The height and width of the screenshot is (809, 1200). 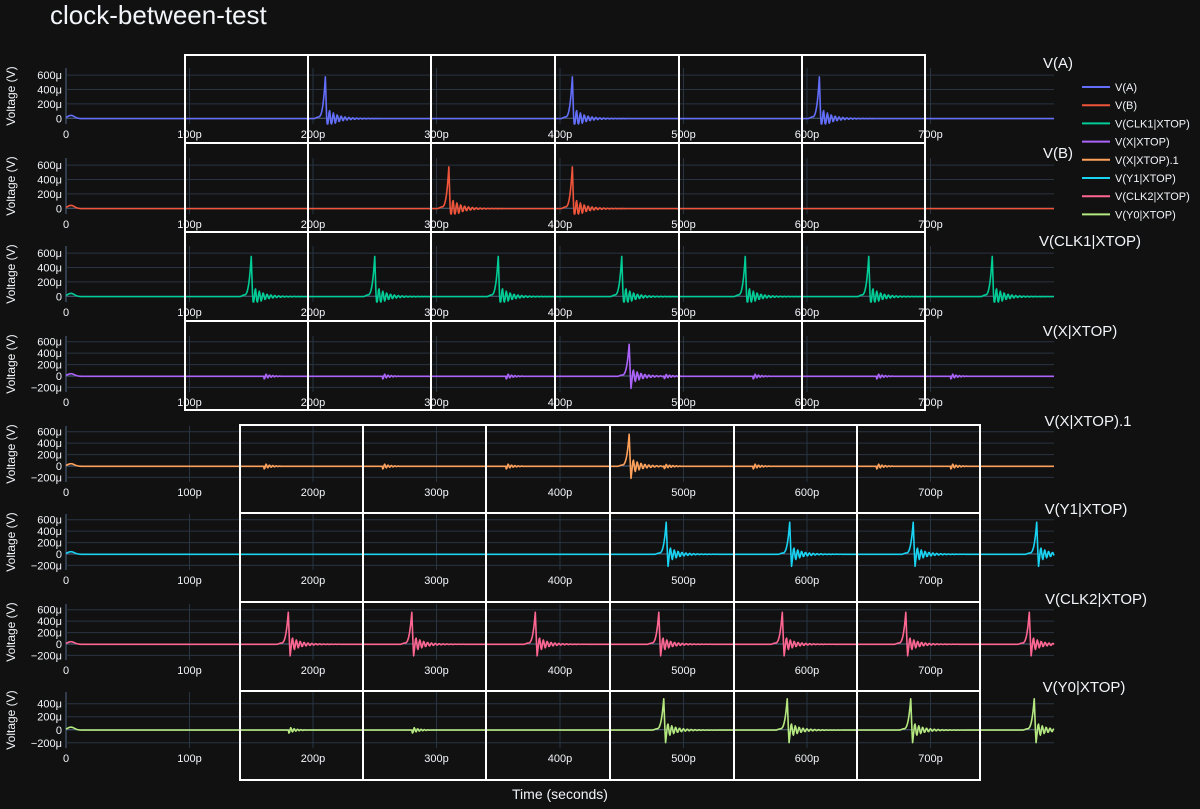 I want to click on legend-label: V(Y1|XTOP), so click(x=1145, y=179).